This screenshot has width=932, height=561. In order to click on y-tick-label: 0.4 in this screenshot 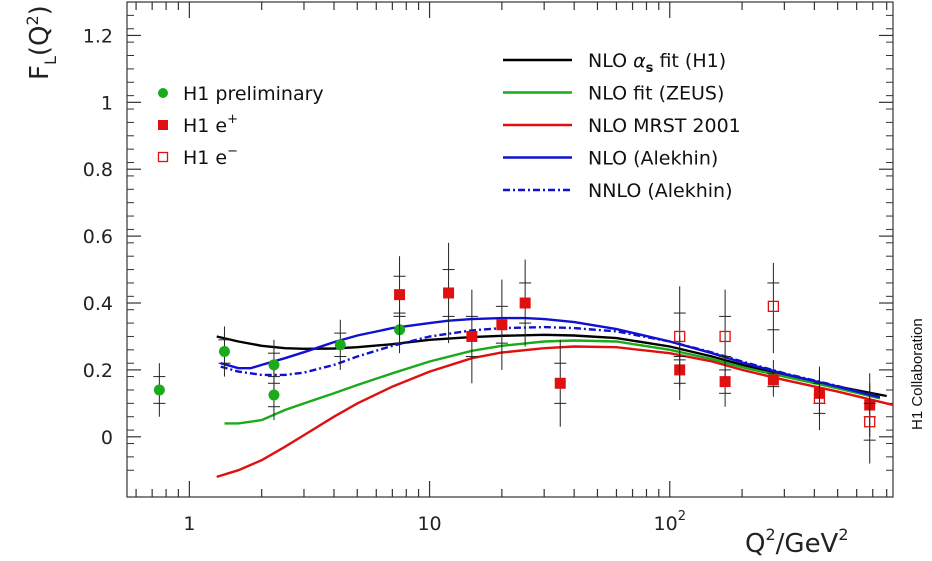, I will do `click(98, 304)`.